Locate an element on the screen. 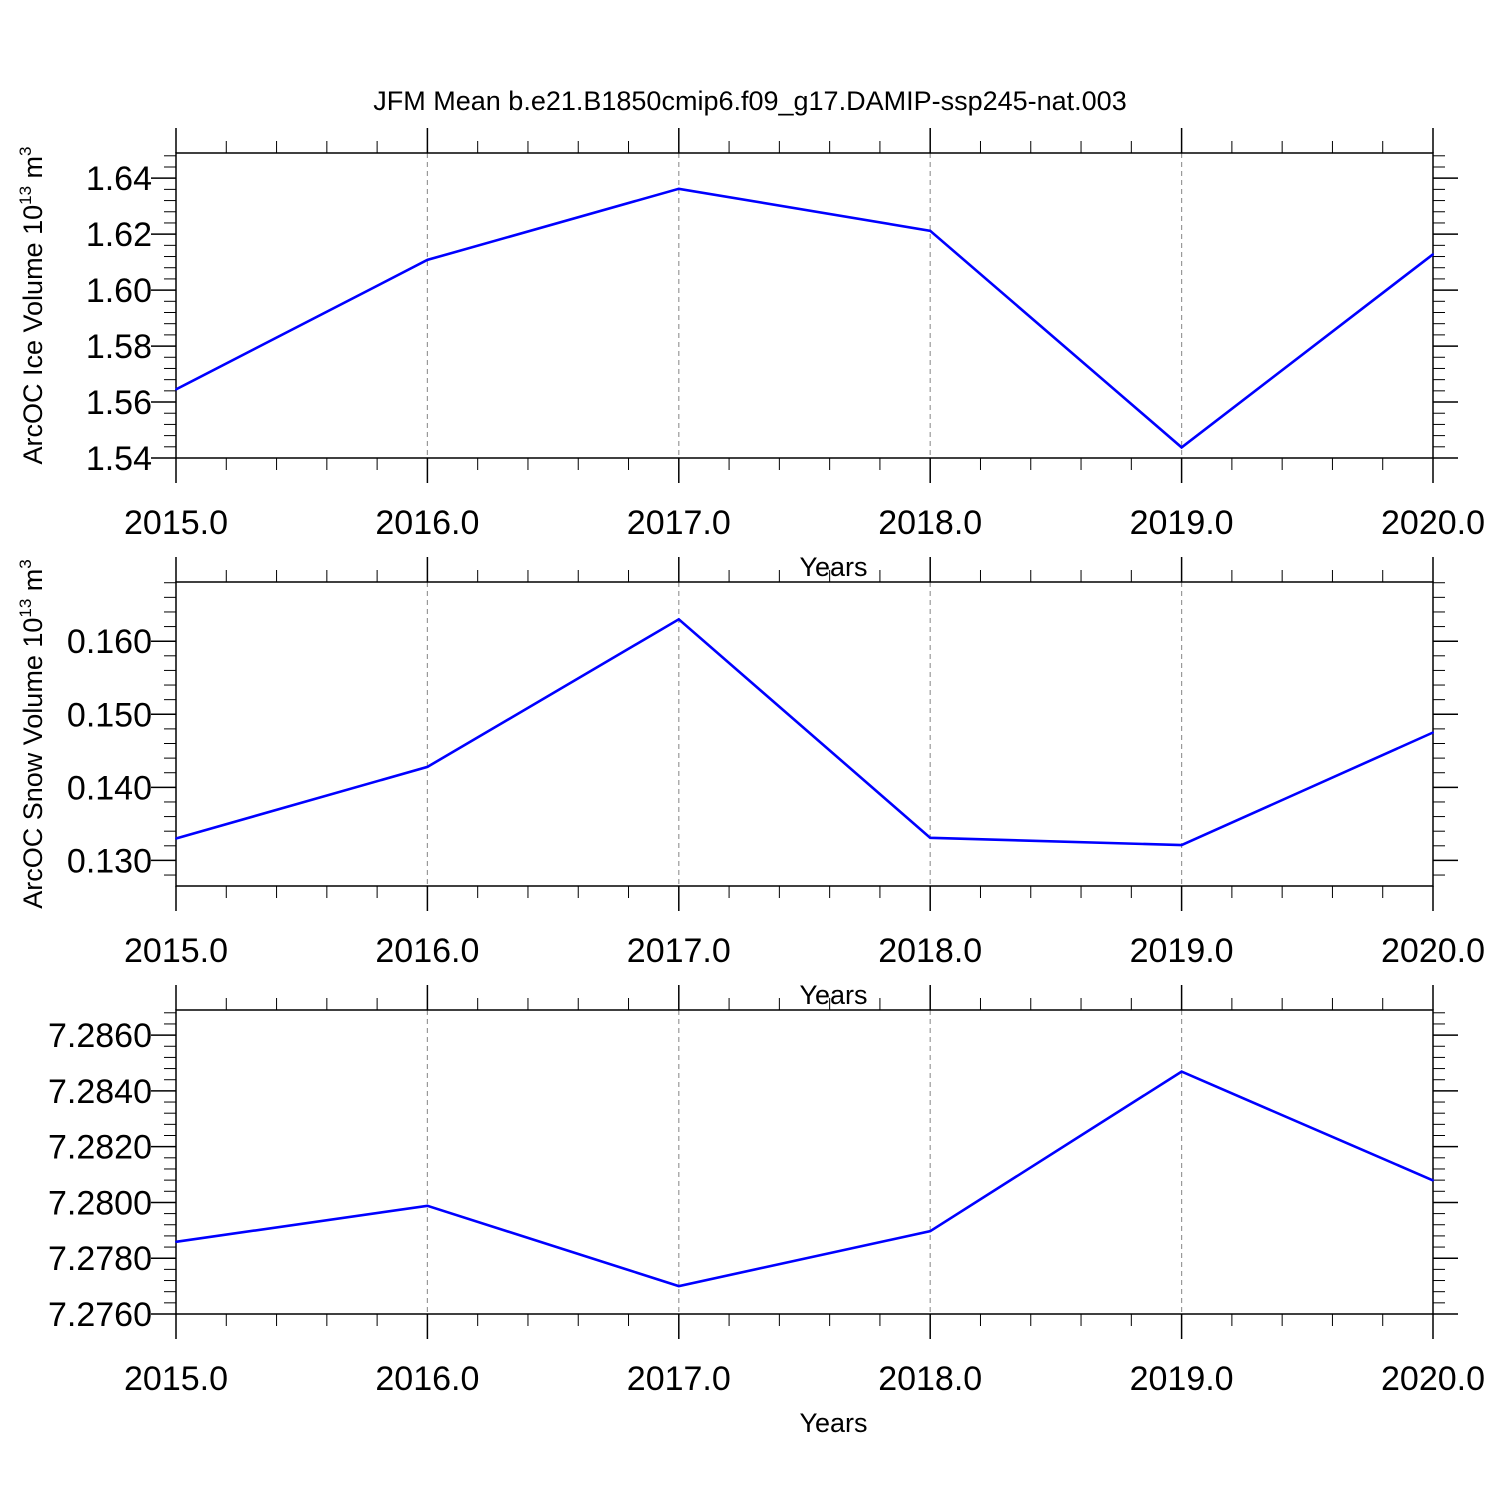  y-axis-label: ArcOC Ice Volume 1013 m3 is located at coordinates (32, 305).